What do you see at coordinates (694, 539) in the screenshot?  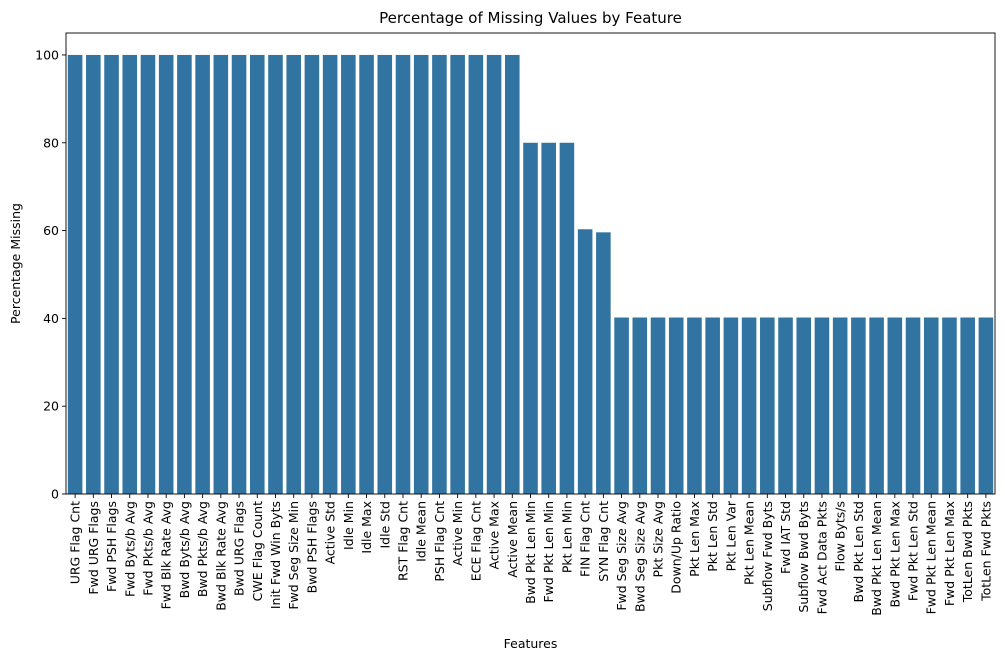 I see `x-tick-label: Pkt Len Max` at bounding box center [694, 539].